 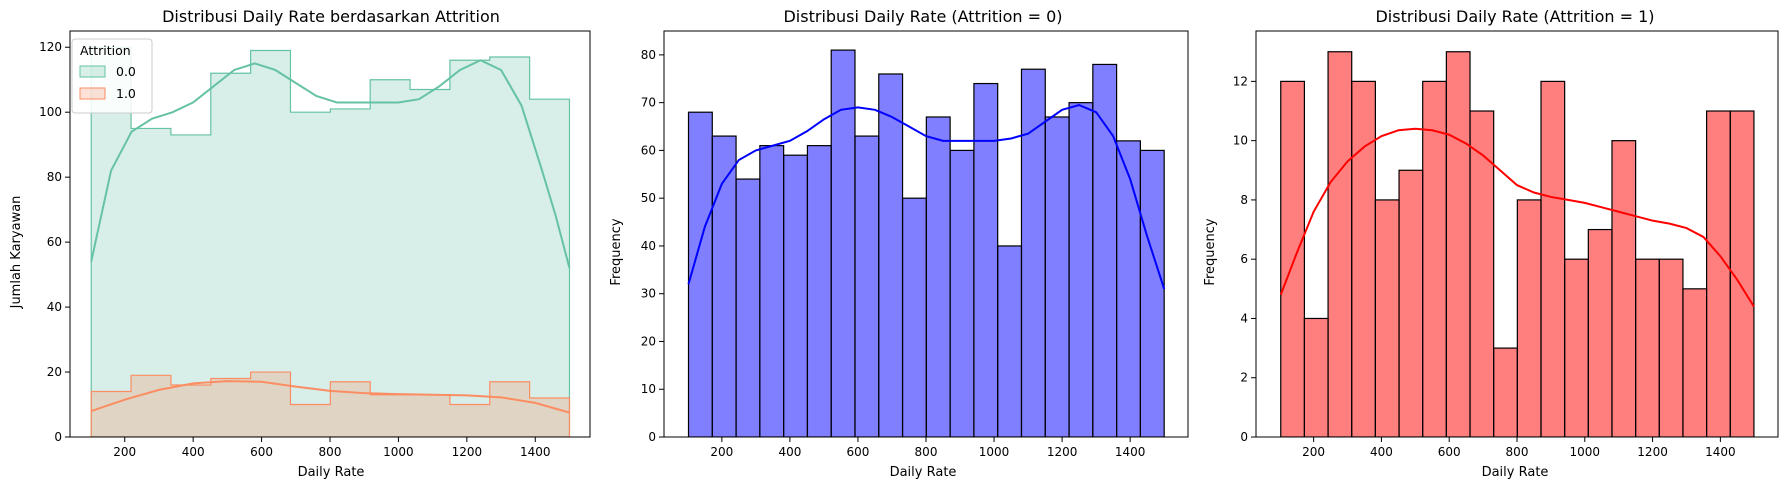 What do you see at coordinates (922, 16) in the screenshot?
I see `chart-title: Distribusi Daily Rate (Attrition = 0)` at bounding box center [922, 16].